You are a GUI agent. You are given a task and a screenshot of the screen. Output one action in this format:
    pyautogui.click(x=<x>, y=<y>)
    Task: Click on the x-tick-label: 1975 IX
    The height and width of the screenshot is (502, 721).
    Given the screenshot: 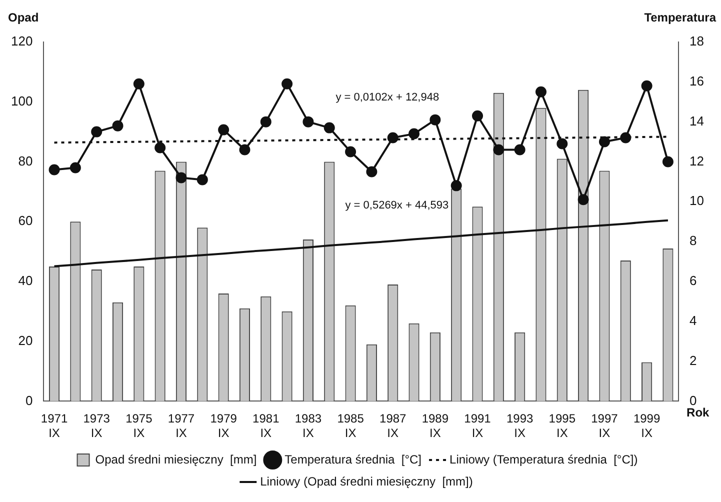 What is the action you would take?
    pyautogui.click(x=139, y=426)
    